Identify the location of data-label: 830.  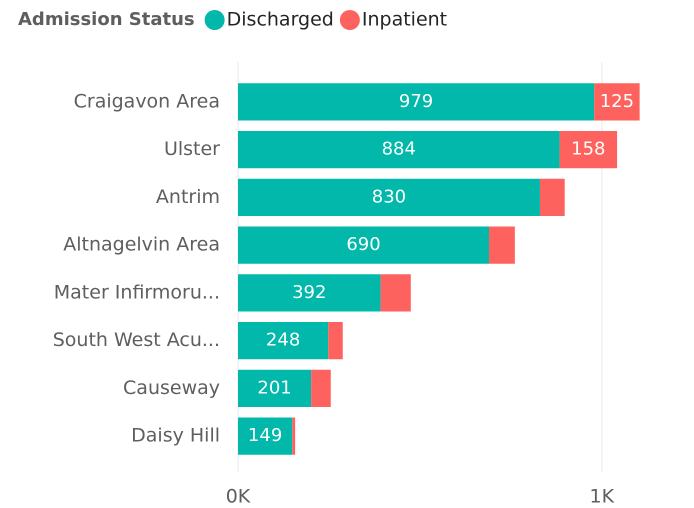
(389, 196).